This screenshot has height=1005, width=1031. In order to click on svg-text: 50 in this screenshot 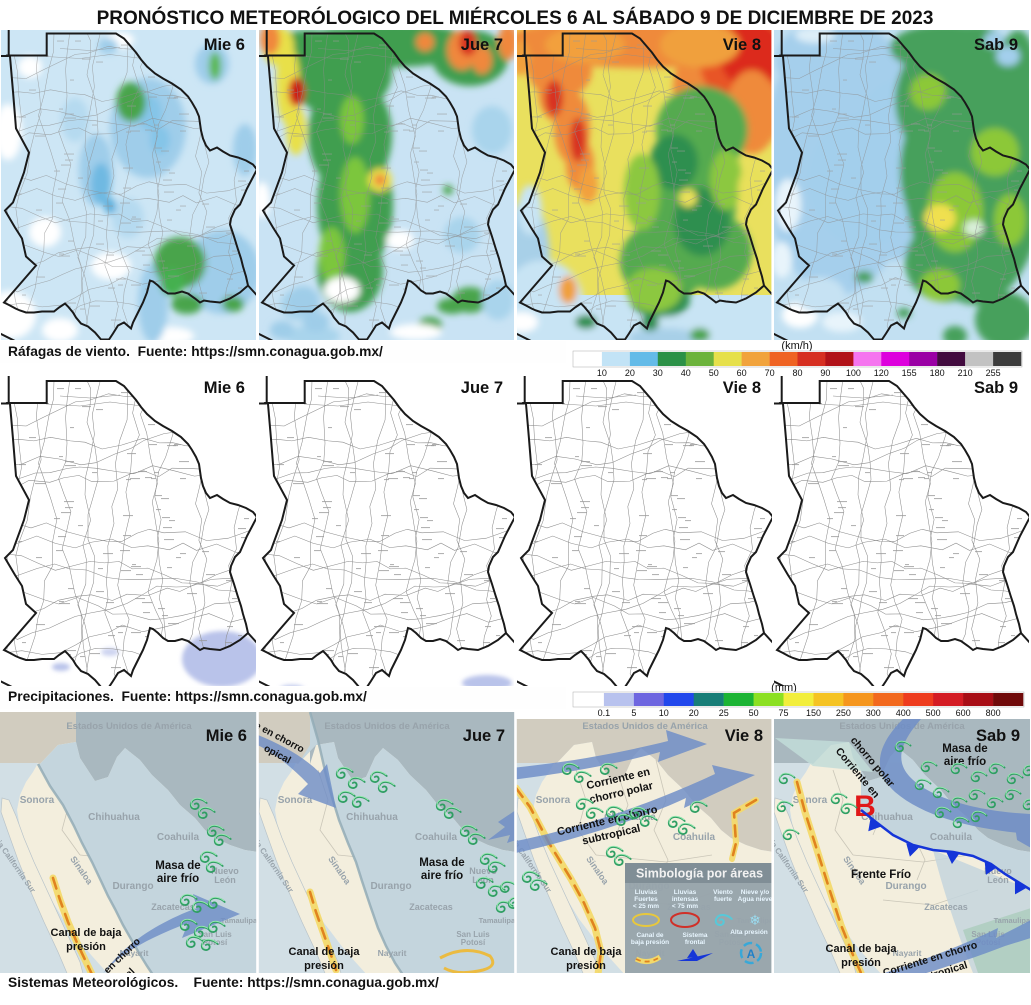, I will do `click(714, 373)`.